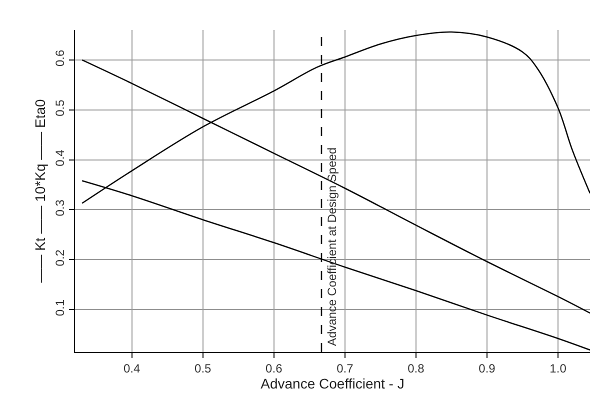 The height and width of the screenshot is (407, 605). What do you see at coordinates (60, 307) in the screenshot?
I see `y-tick-label: 0.1` at bounding box center [60, 307].